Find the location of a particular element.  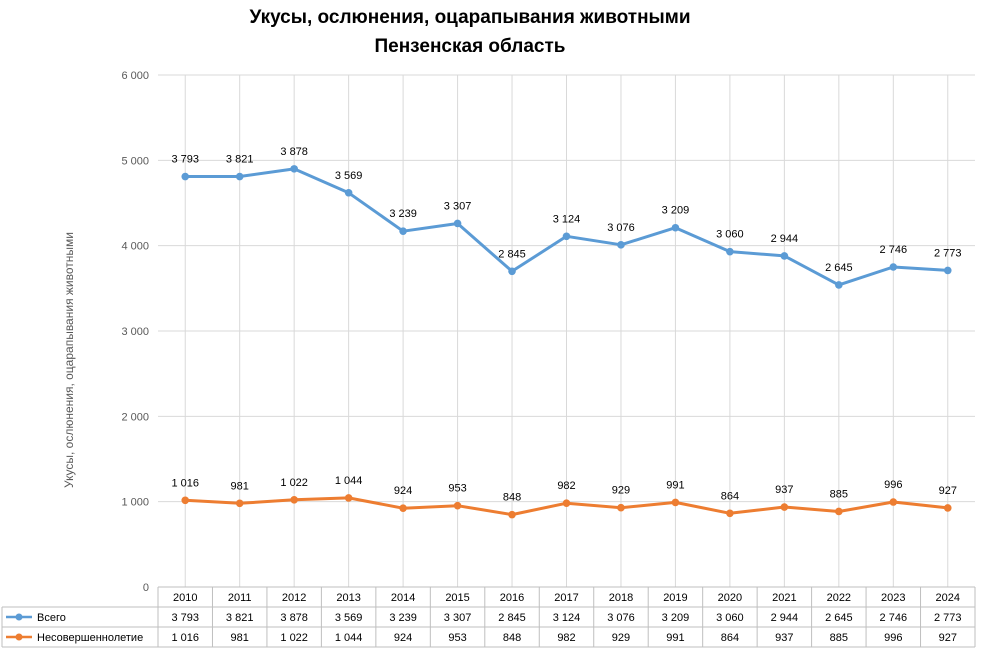

table-cell: 3 239 is located at coordinates (403, 618).